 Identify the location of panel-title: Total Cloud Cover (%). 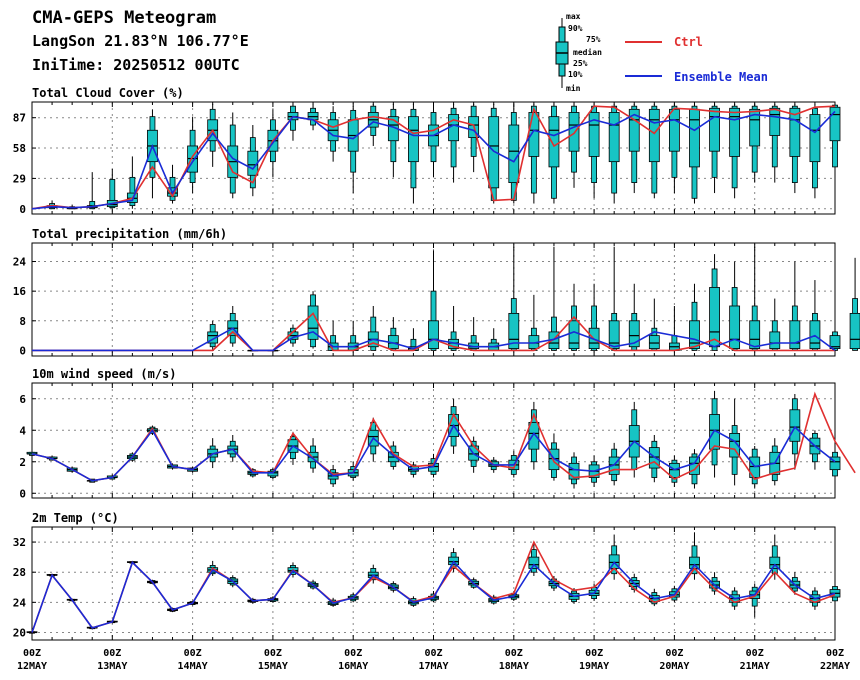
(108, 93).